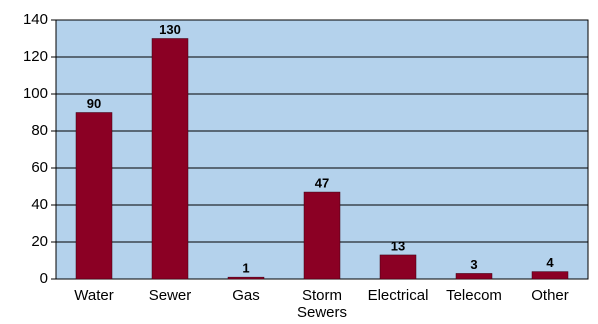 This screenshot has height=324, width=598. Describe the element at coordinates (39, 204) in the screenshot. I see `y-tick-label: 40` at that location.